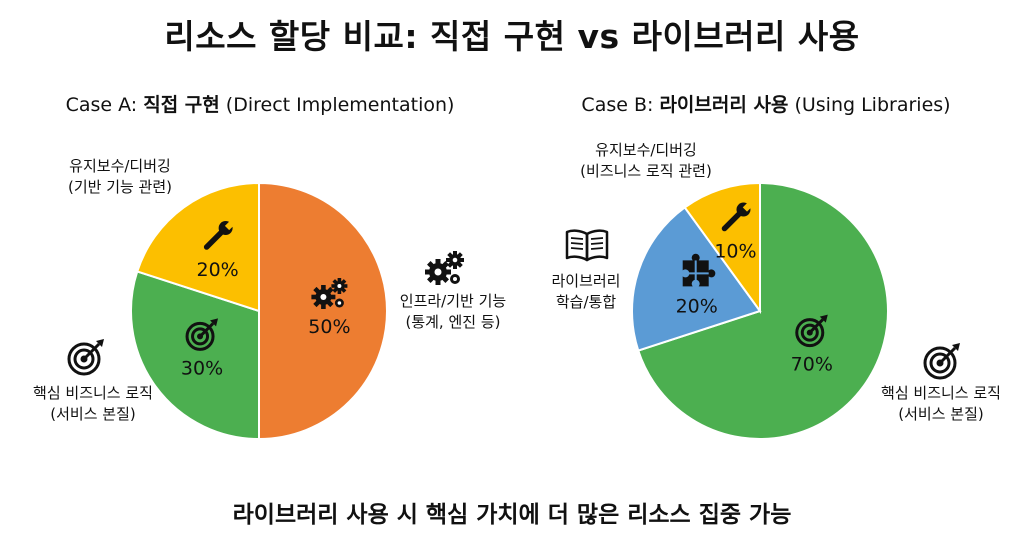  I want to click on label-a-core-line2: (서비스 본질), so click(93, 414).